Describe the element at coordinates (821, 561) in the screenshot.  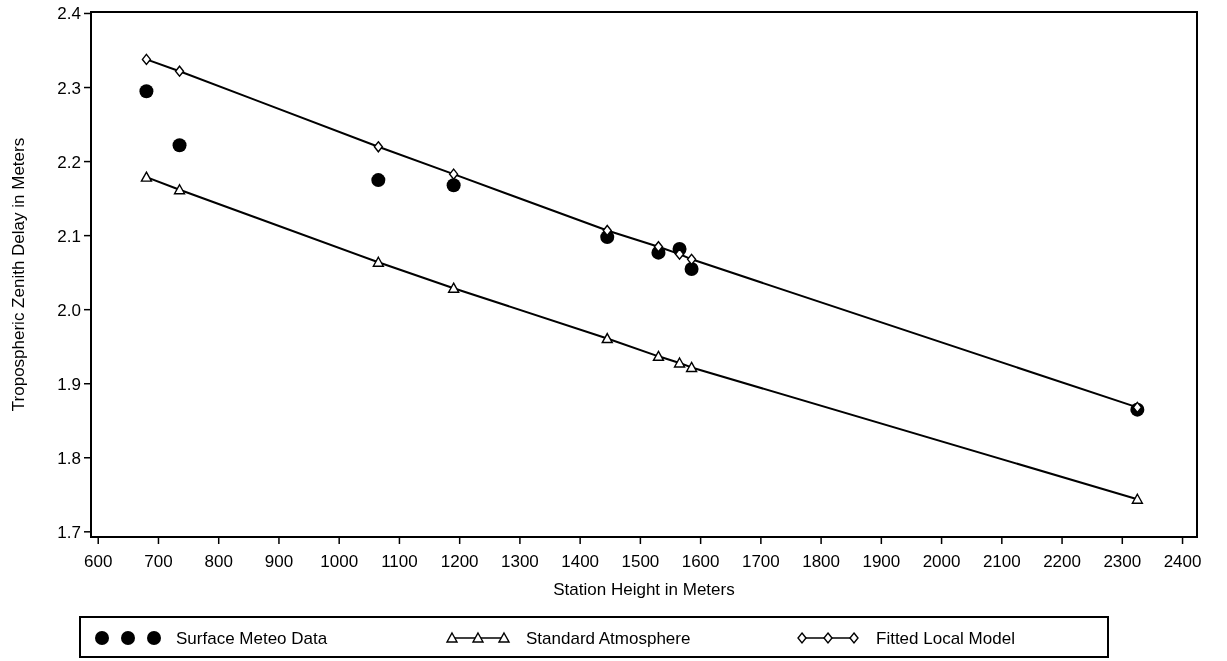
I see `x-tick-label: 1800` at that location.